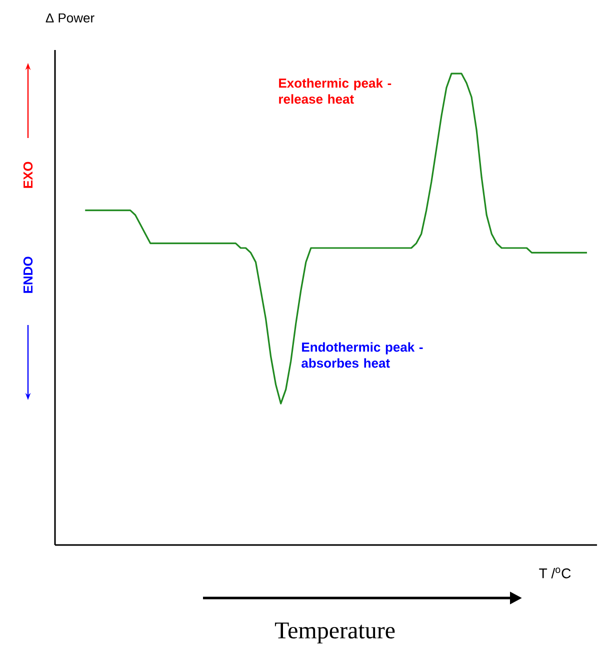  What do you see at coordinates (70, 18) in the screenshot?
I see `y-axis-title: Δ Power` at bounding box center [70, 18].